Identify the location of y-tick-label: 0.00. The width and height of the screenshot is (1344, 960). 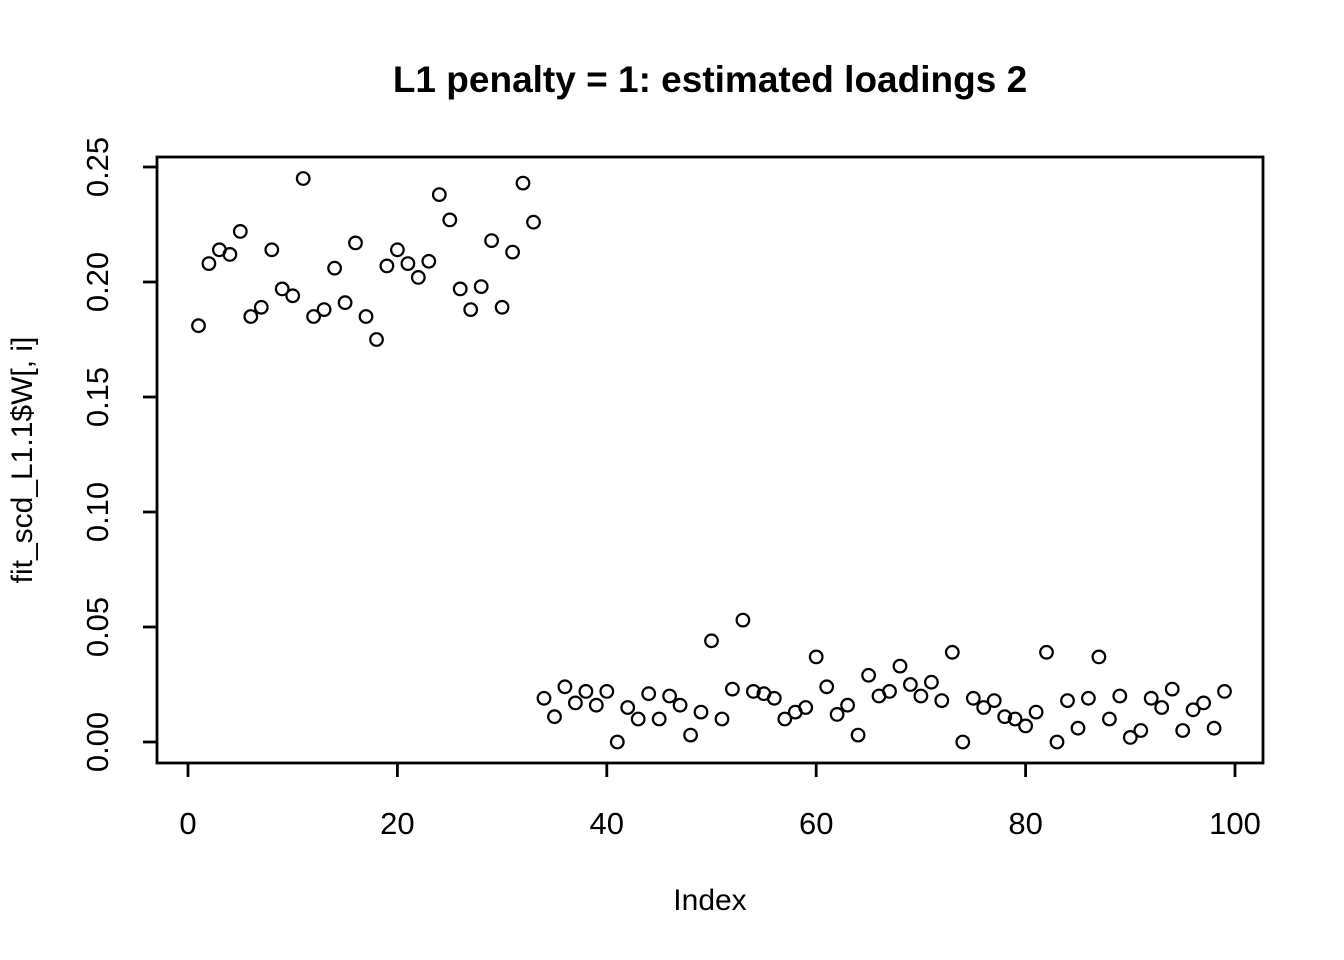
(97, 742).